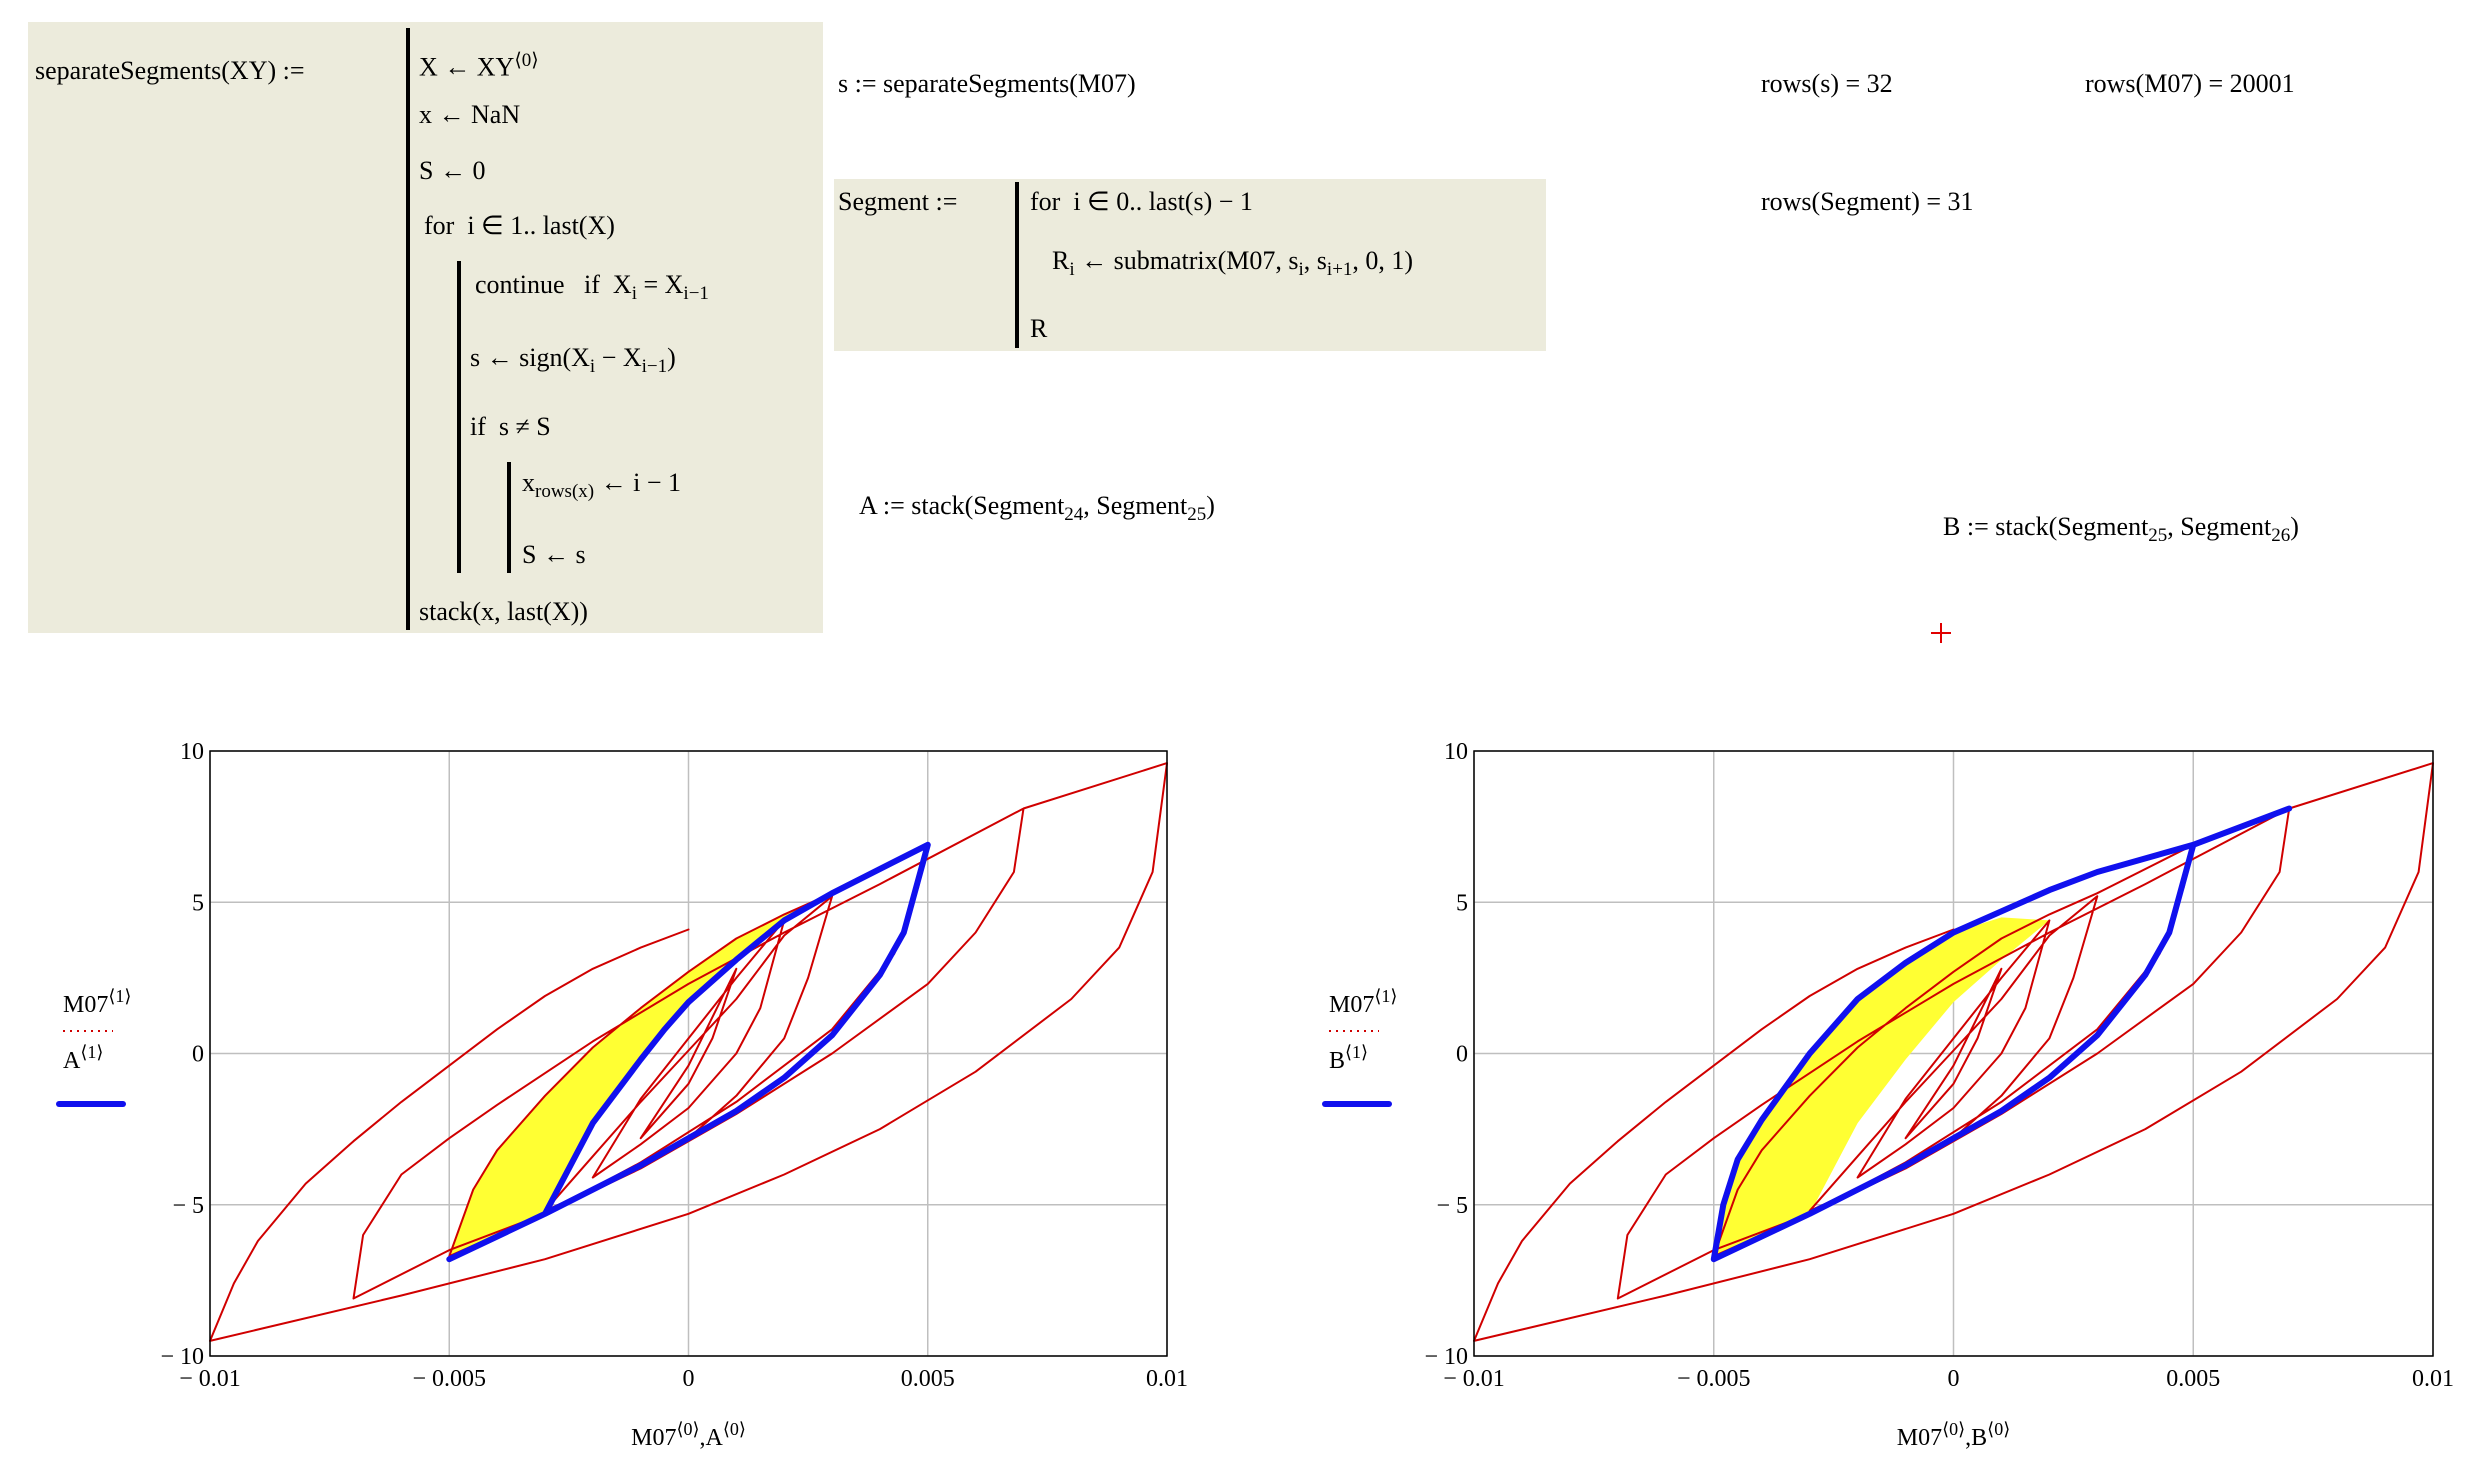  Describe the element at coordinates (660, 284) in the screenshot. I see `math-text: = X` at that location.